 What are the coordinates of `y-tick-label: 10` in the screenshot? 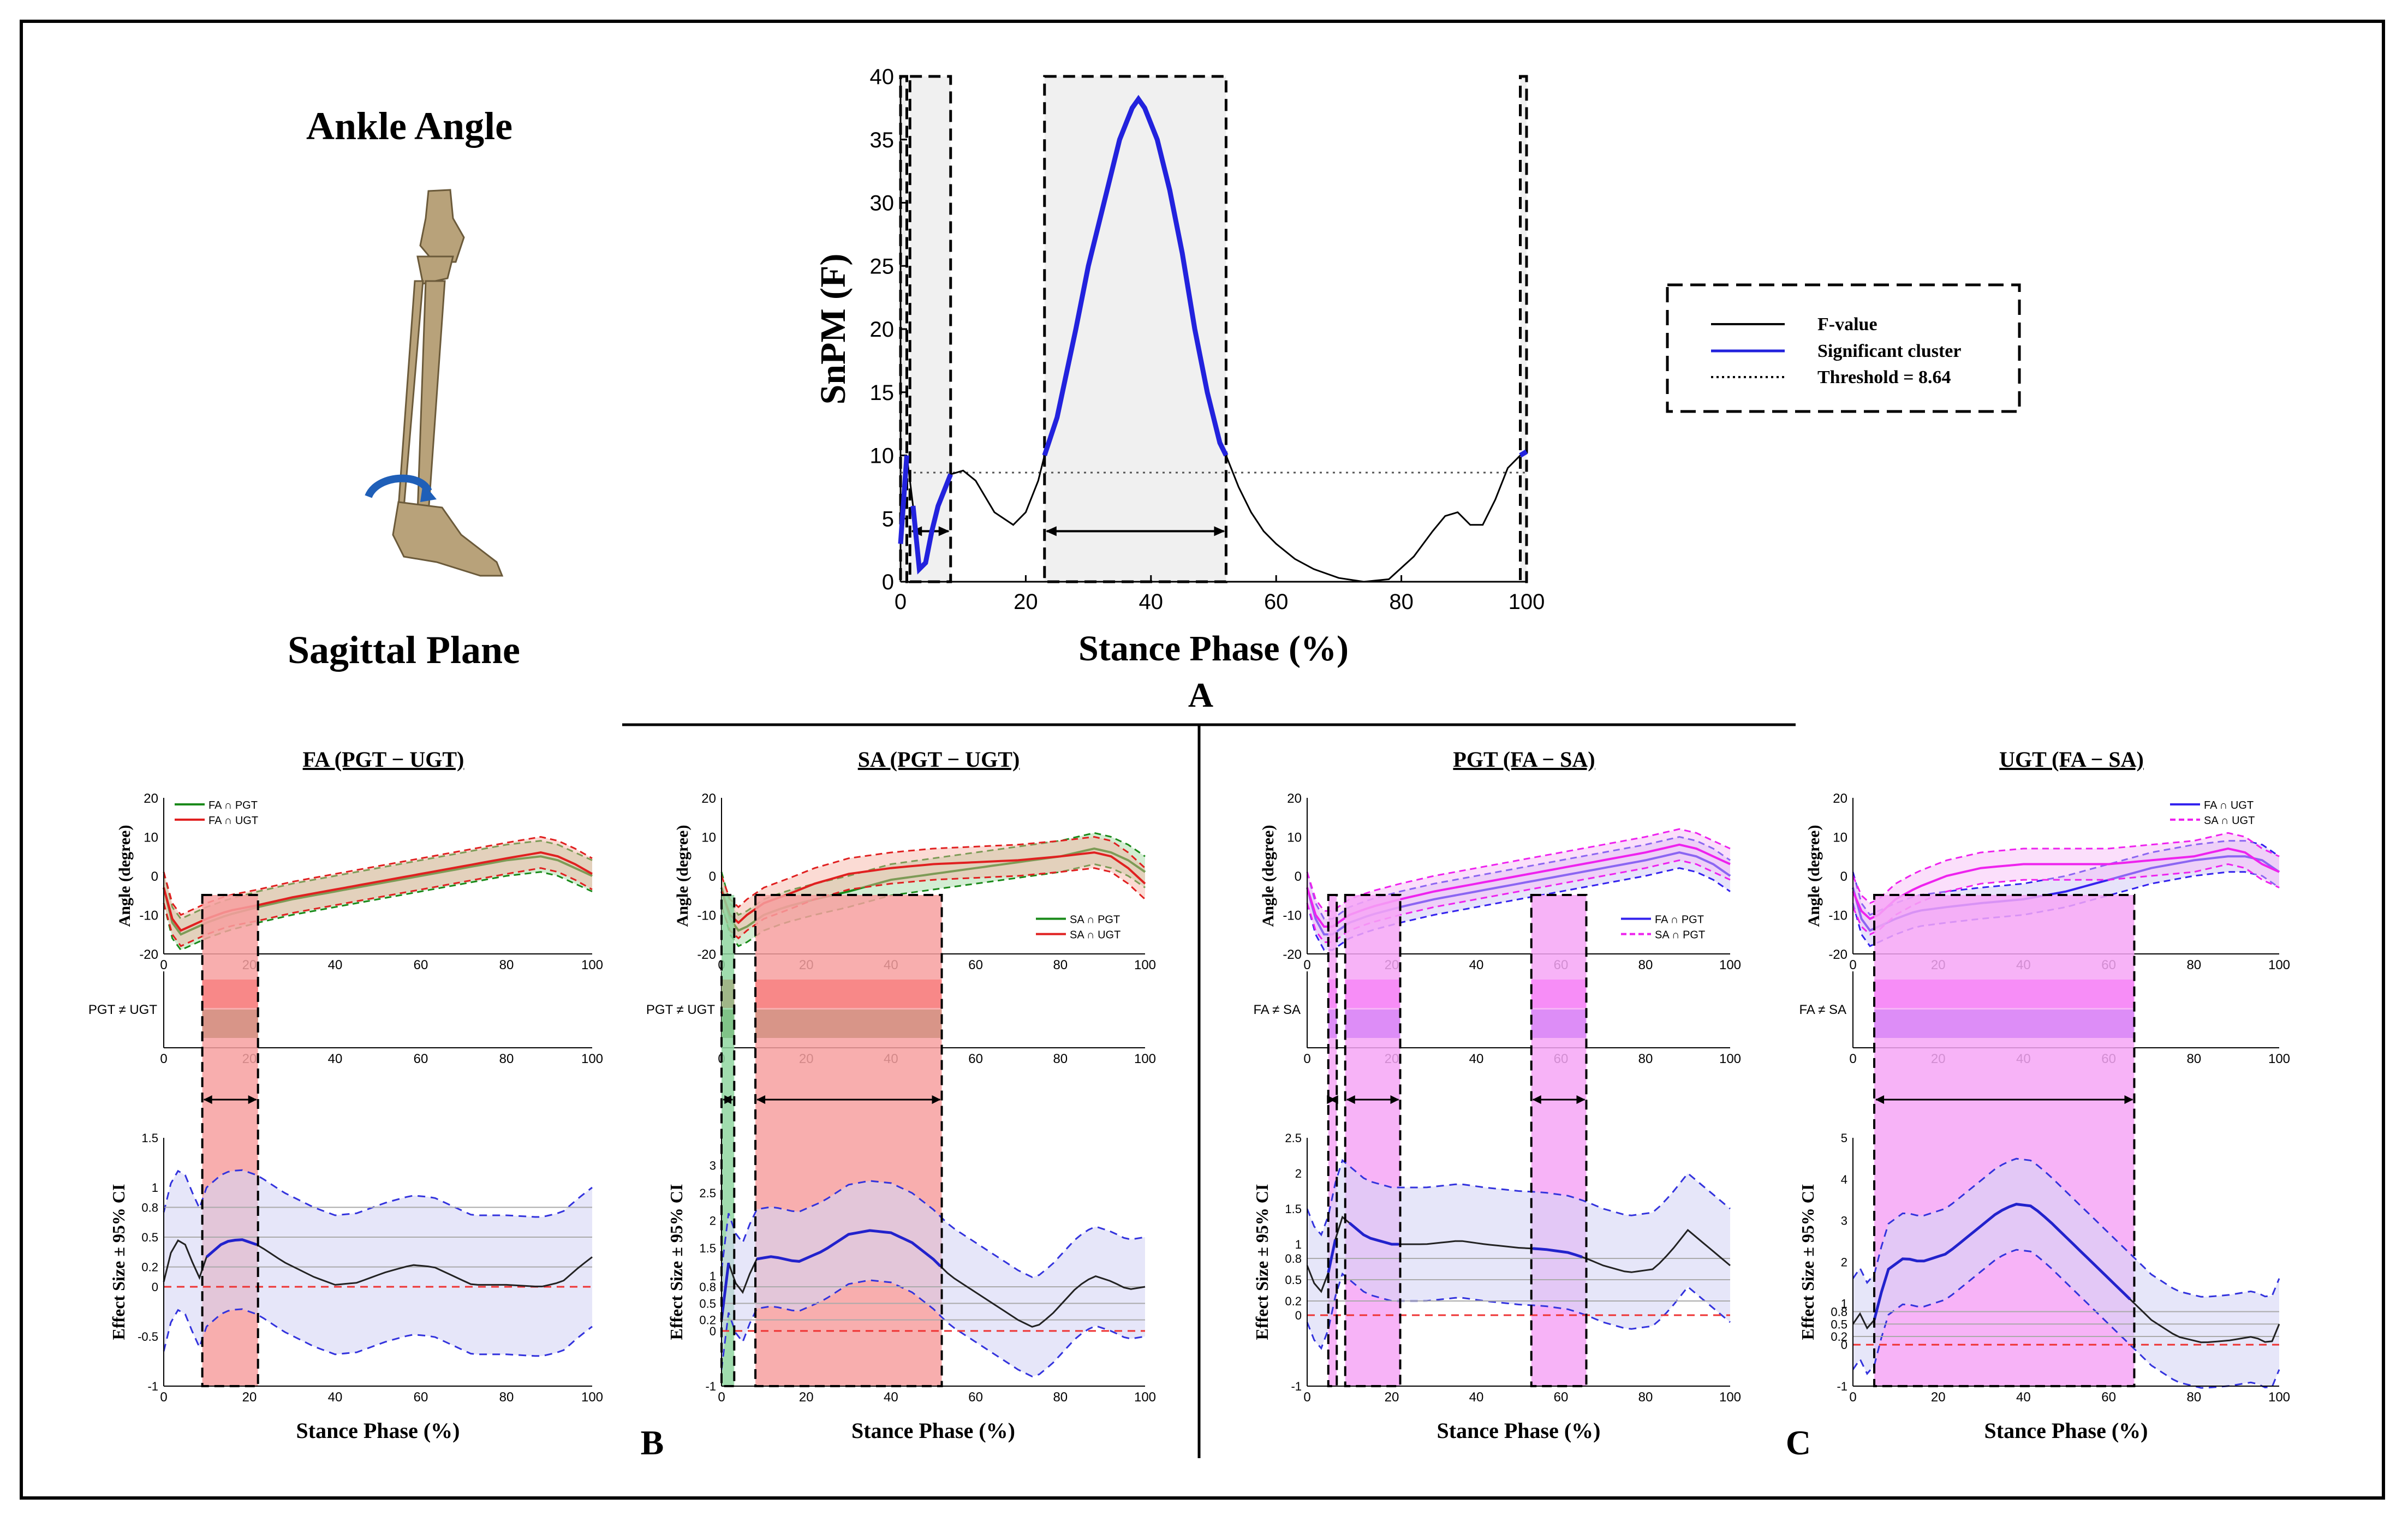 It's located at (882, 456).